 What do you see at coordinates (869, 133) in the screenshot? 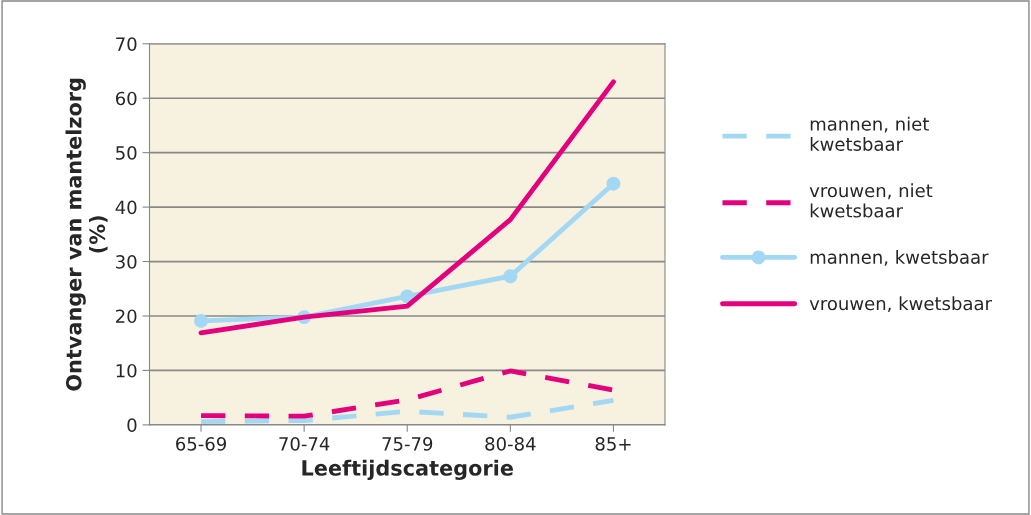
I see `legend-label: mannen, niet kwetsbaar` at bounding box center [869, 133].